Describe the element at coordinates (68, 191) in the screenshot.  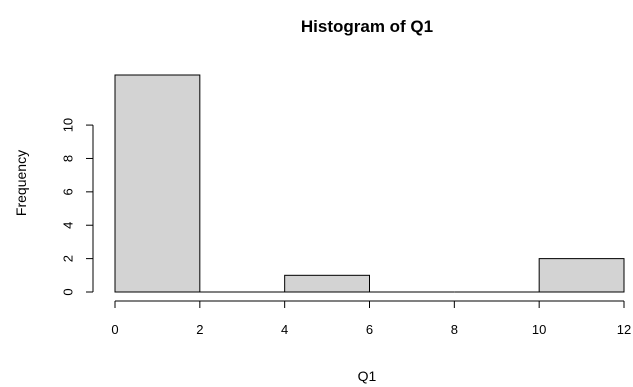
I see `y-tick-label: 6` at that location.